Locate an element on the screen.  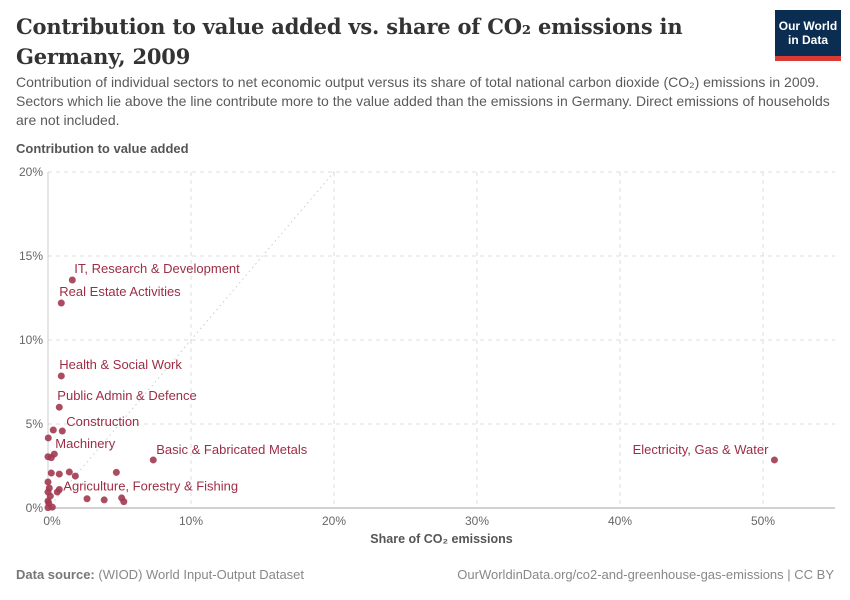
y-axis-title: Contribution to value added is located at coordinates (102, 148).